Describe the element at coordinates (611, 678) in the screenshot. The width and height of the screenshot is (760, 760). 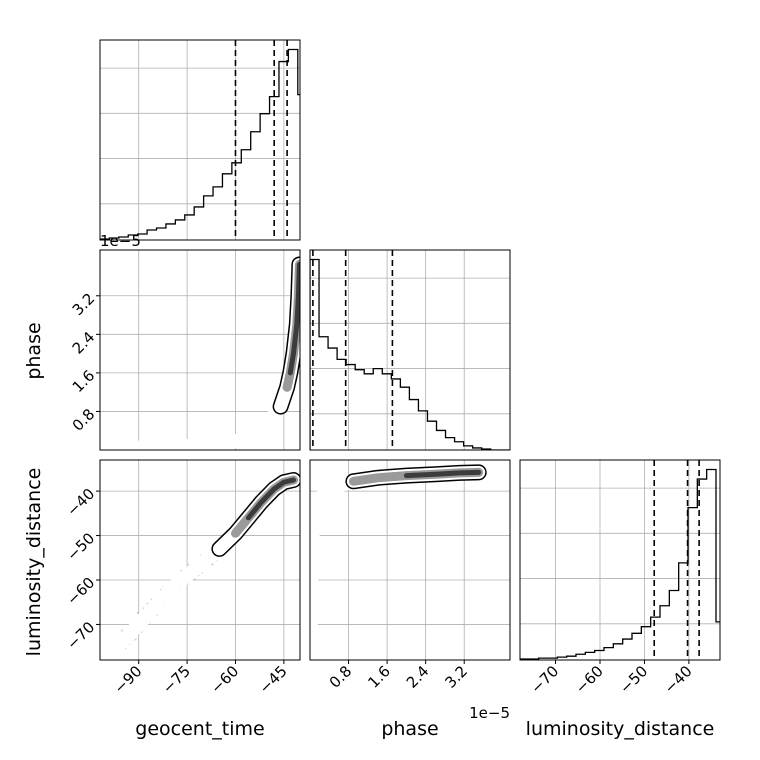
I see `xticks-luminosity-distance: −70 −60 −50 −40` at that location.